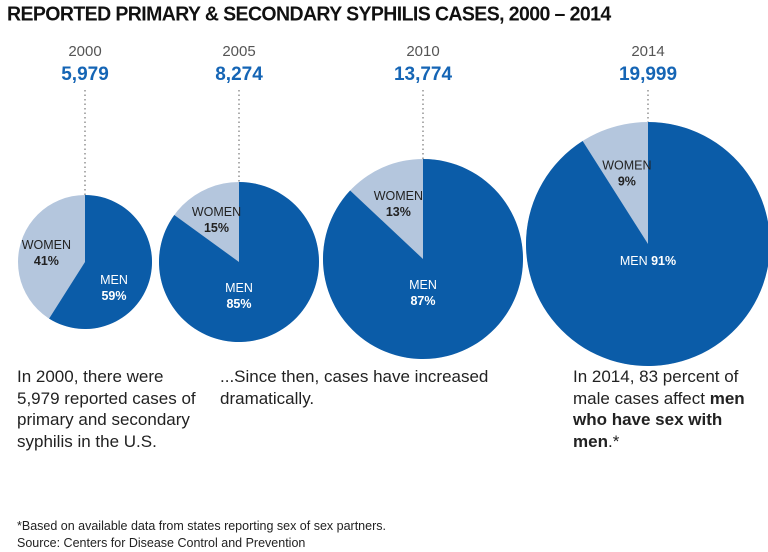  I want to click on total-label: 5,979, so click(85, 74).